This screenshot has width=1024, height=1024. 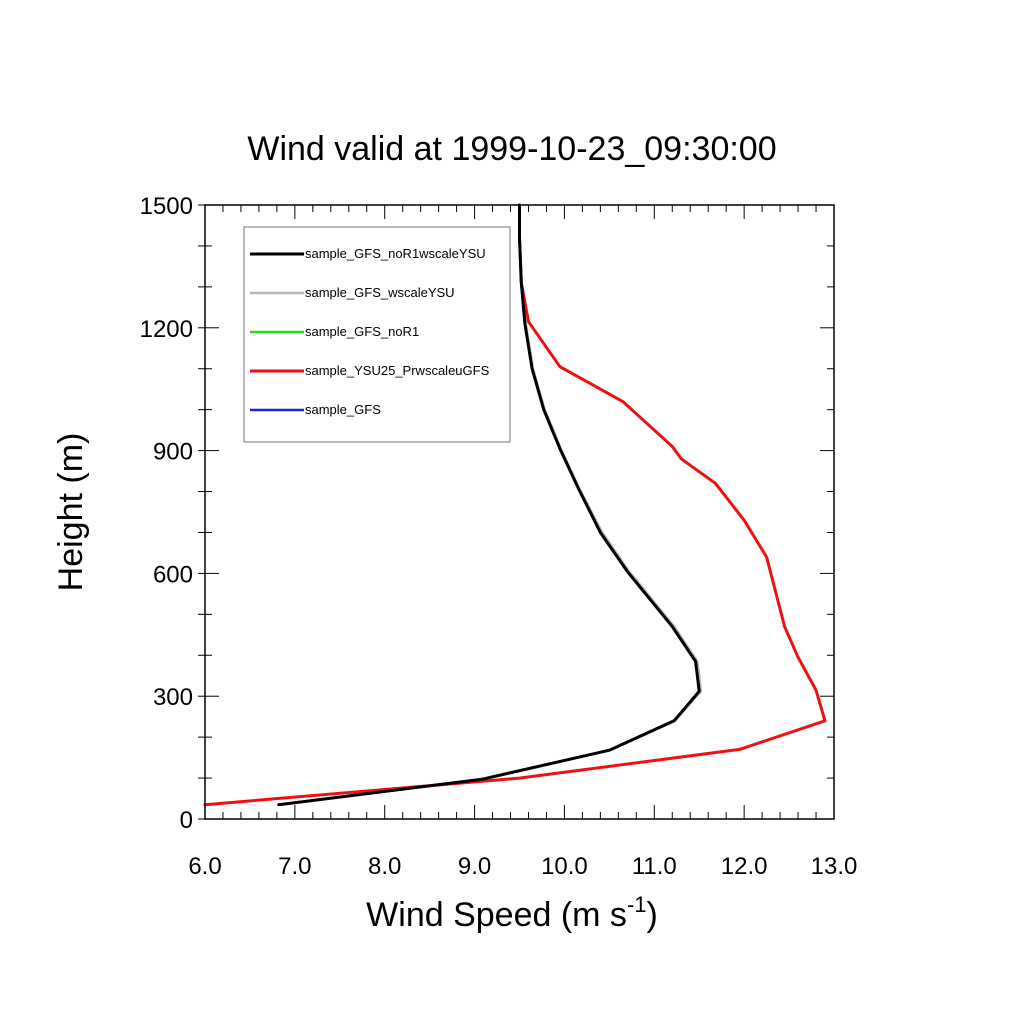 I want to click on legend-label-sample_YSU25_PrwscaleuGFS: sample_YSU25_PrwscaleuGFS, so click(x=397, y=370).